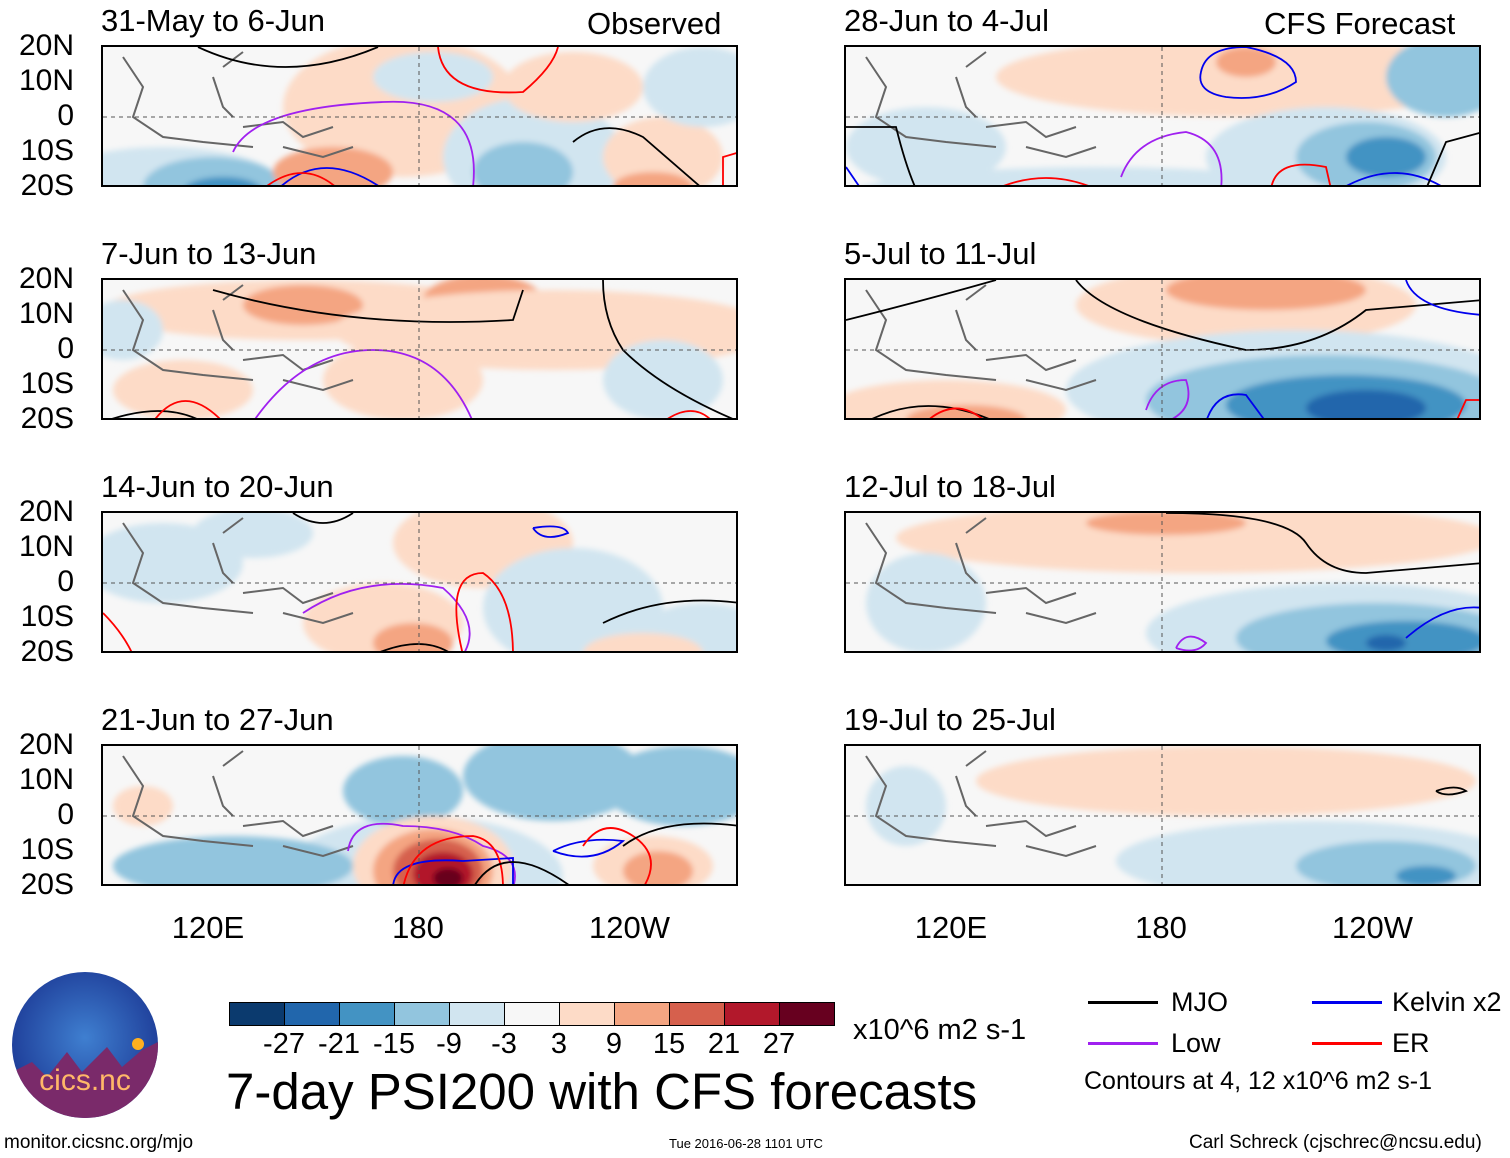  What do you see at coordinates (217, 719) in the screenshot?
I see `panel-title: 21-Jun to 27-Jun` at bounding box center [217, 719].